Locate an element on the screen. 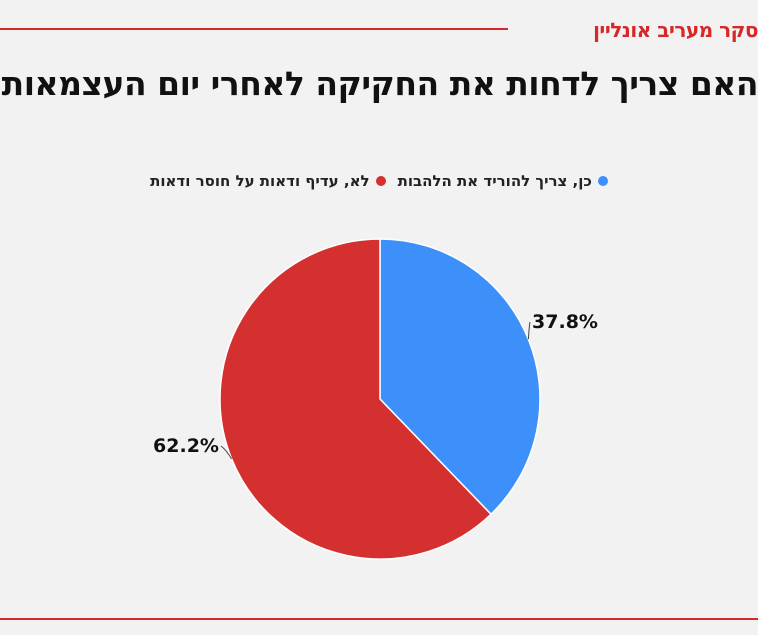 Image resolution: width=758 pixels, height=635 pixels. bottom-divider is located at coordinates (379, 619).